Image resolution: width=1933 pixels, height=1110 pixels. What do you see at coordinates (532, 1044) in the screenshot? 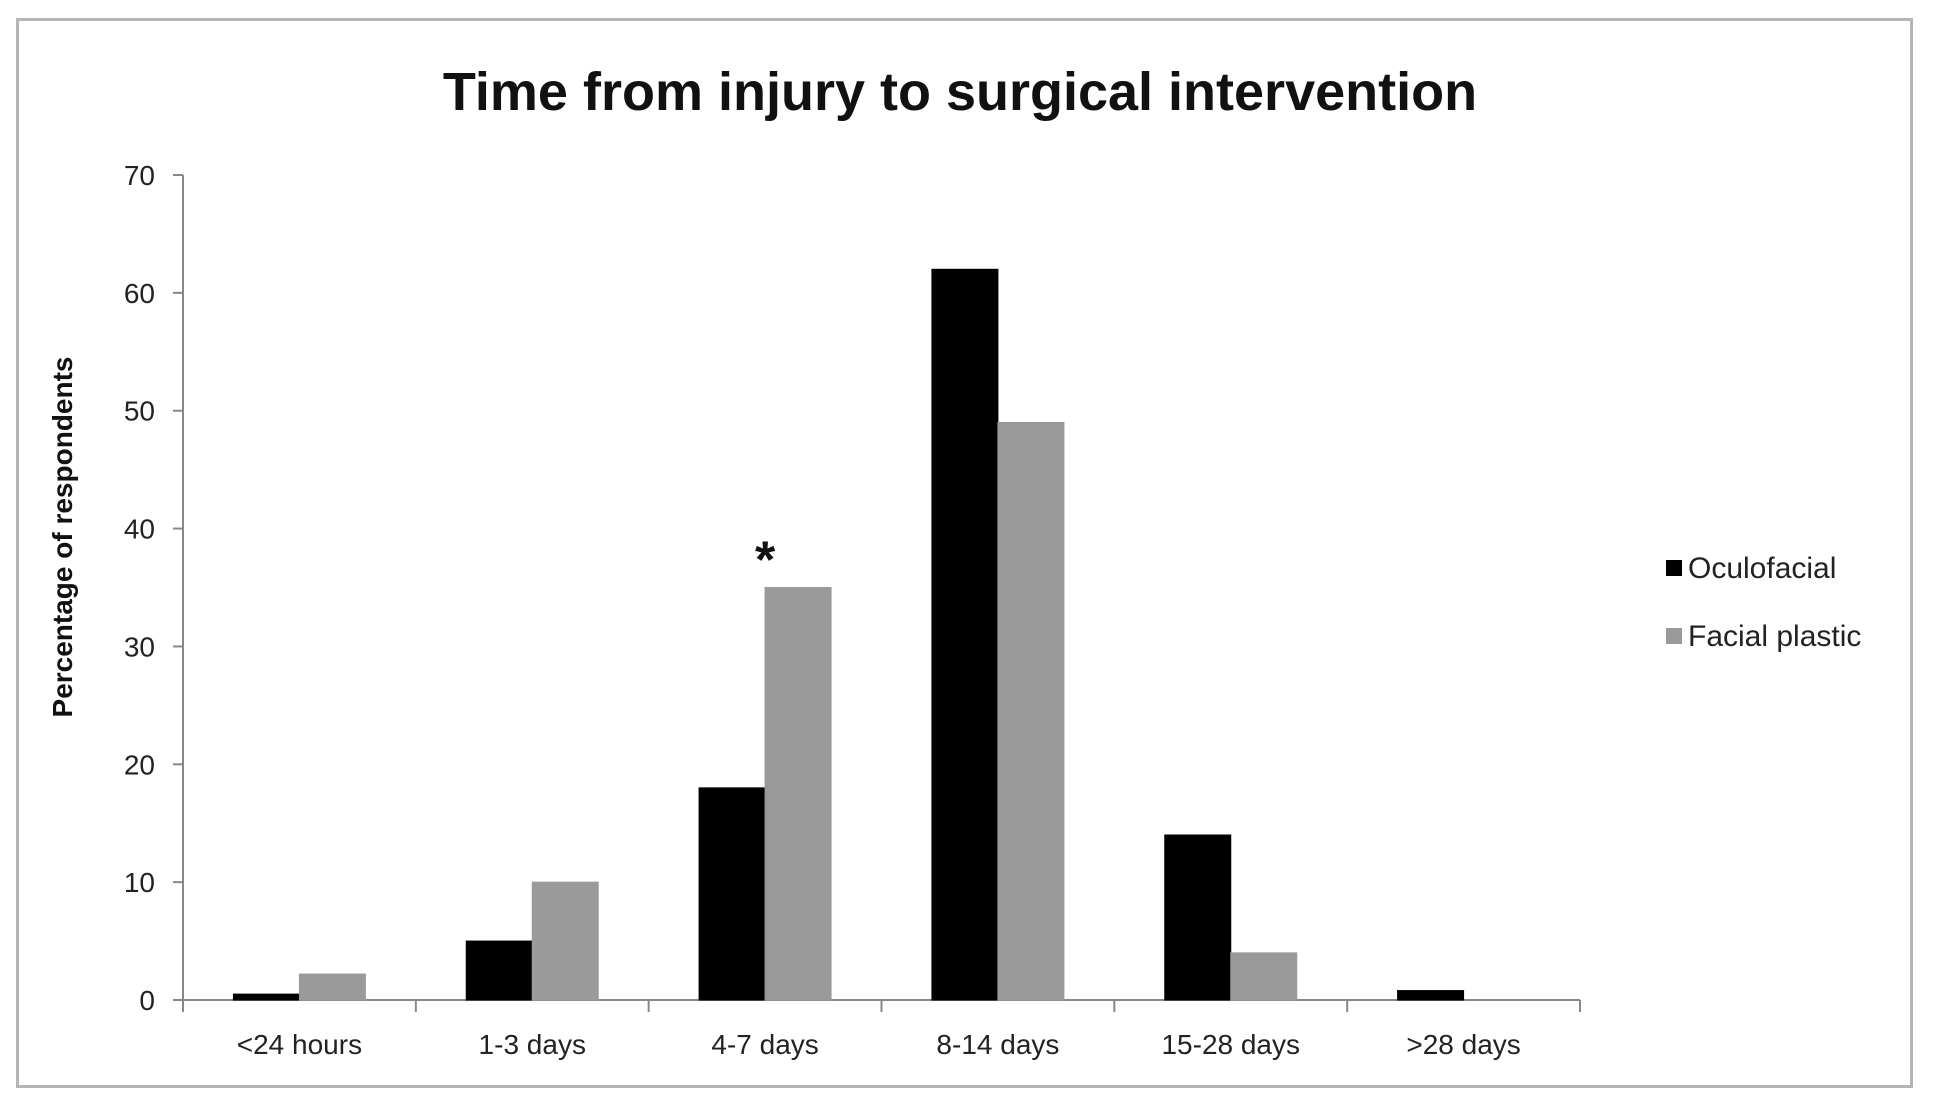
I see `x-tick-label: 1-3 days` at bounding box center [532, 1044].